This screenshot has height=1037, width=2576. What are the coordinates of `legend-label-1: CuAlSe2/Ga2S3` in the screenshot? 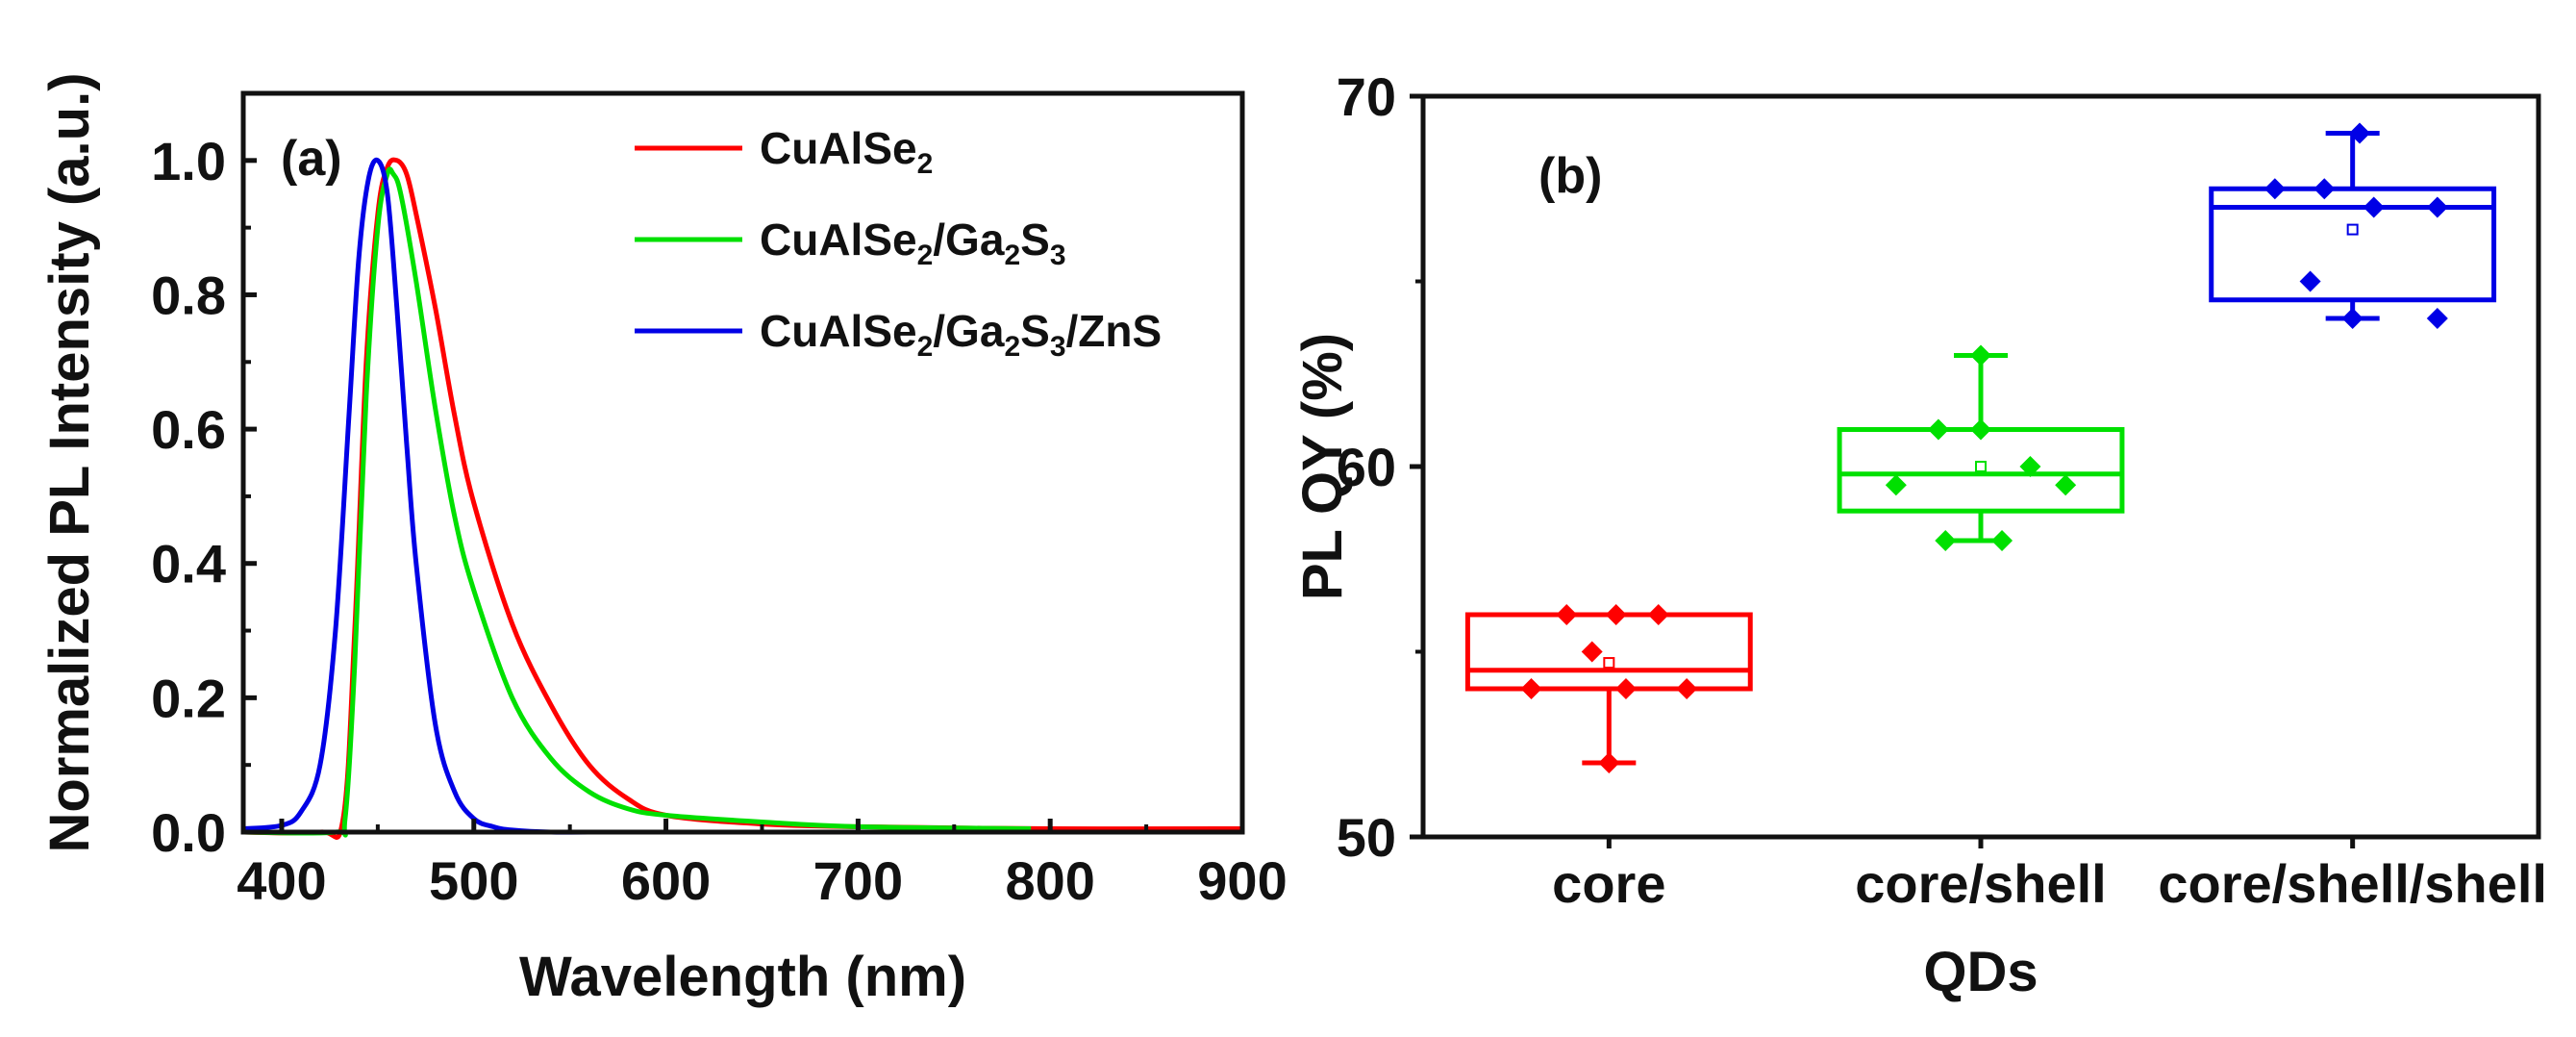 It's located at (913, 243).